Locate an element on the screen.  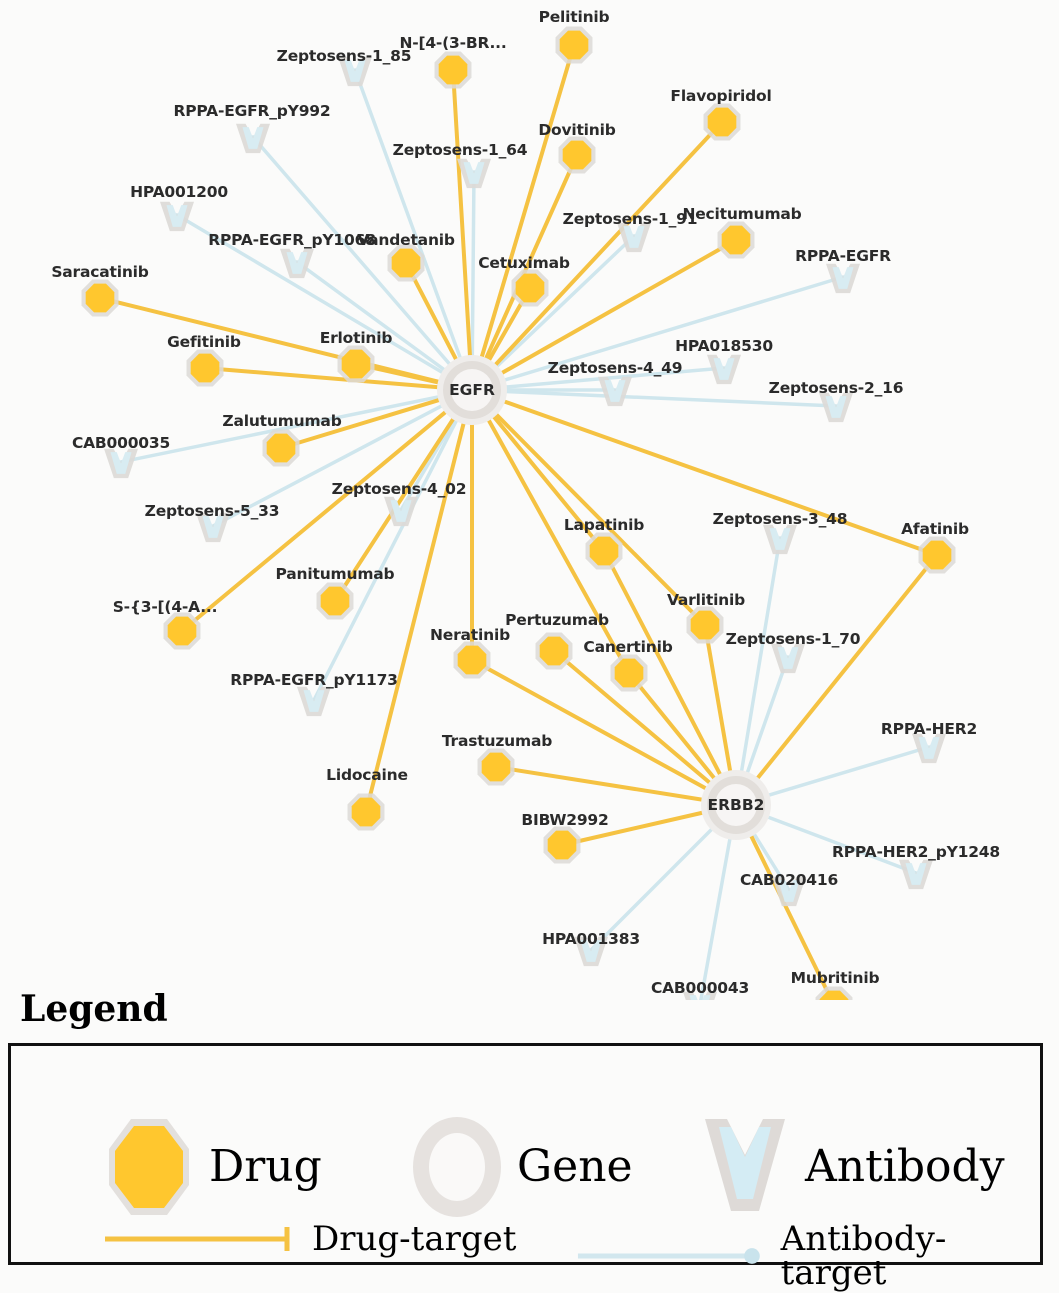
gene-node-egfr is located at coordinates (472, 390).